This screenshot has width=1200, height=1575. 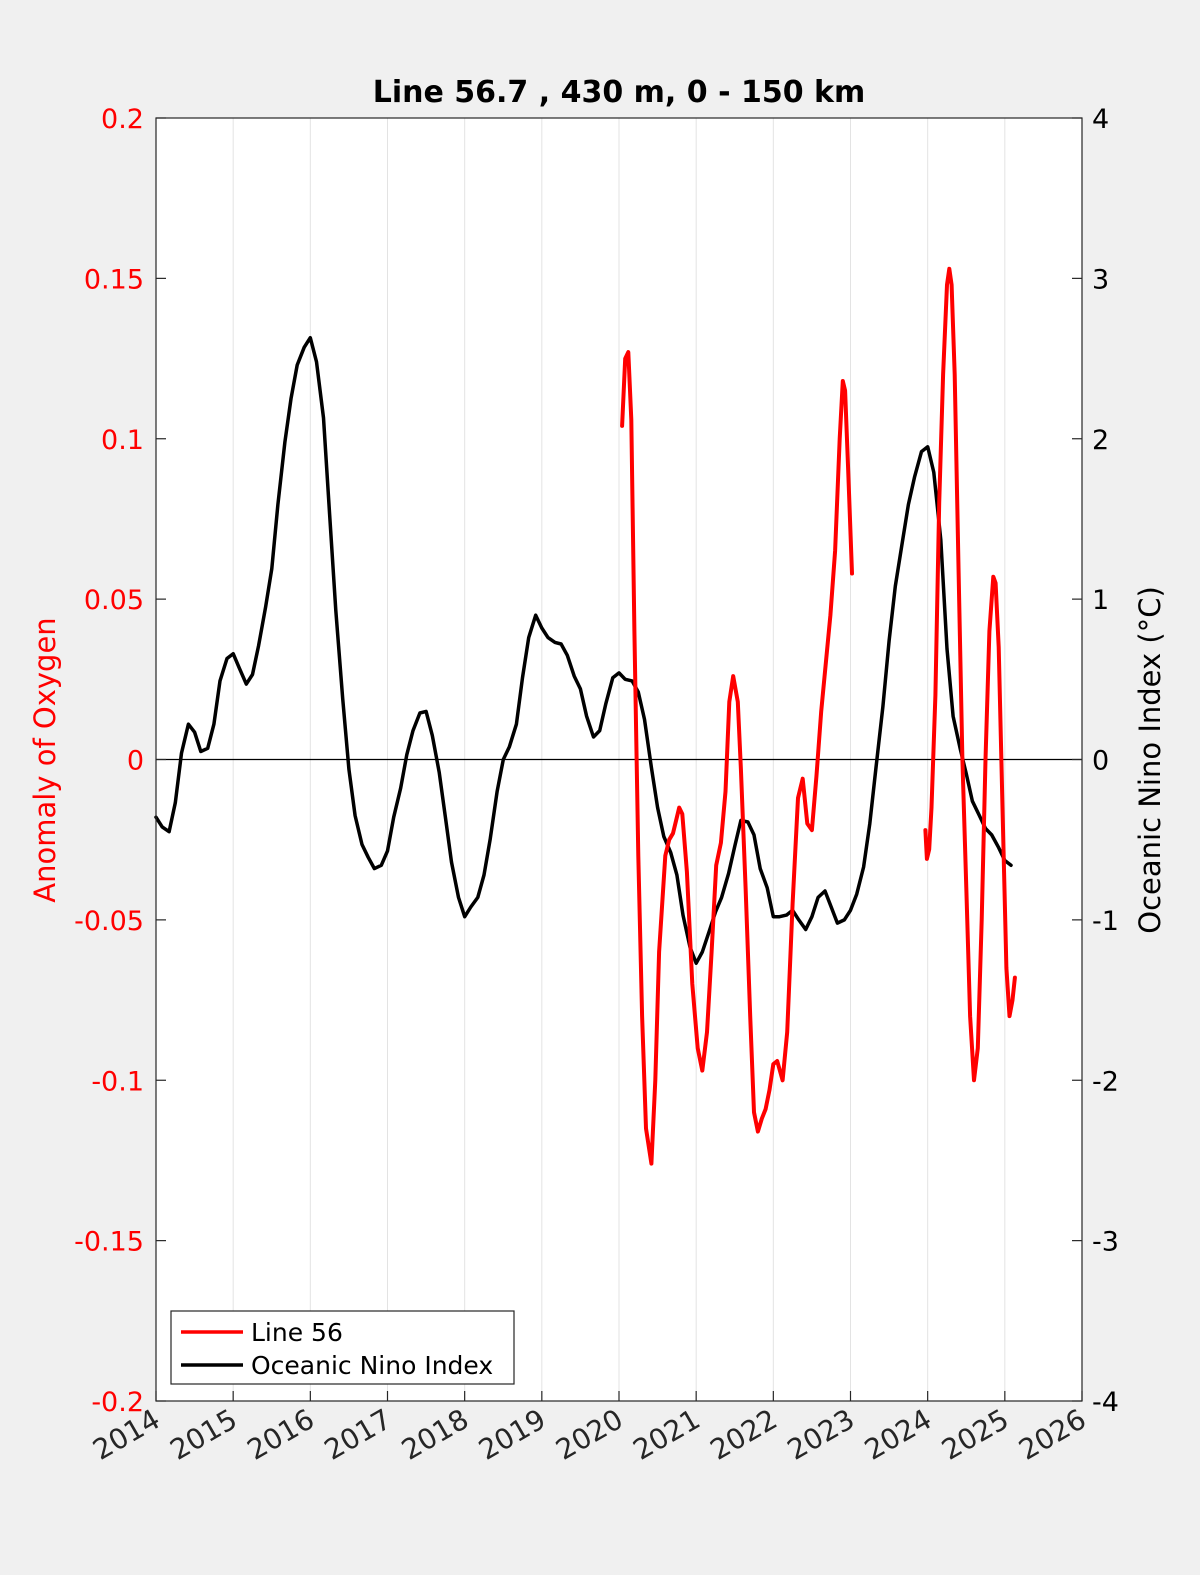 I want to click on right-axis-ticks: 4 3 2 1 0 -1 -2 -3 -4, so click(x=1095, y=761).